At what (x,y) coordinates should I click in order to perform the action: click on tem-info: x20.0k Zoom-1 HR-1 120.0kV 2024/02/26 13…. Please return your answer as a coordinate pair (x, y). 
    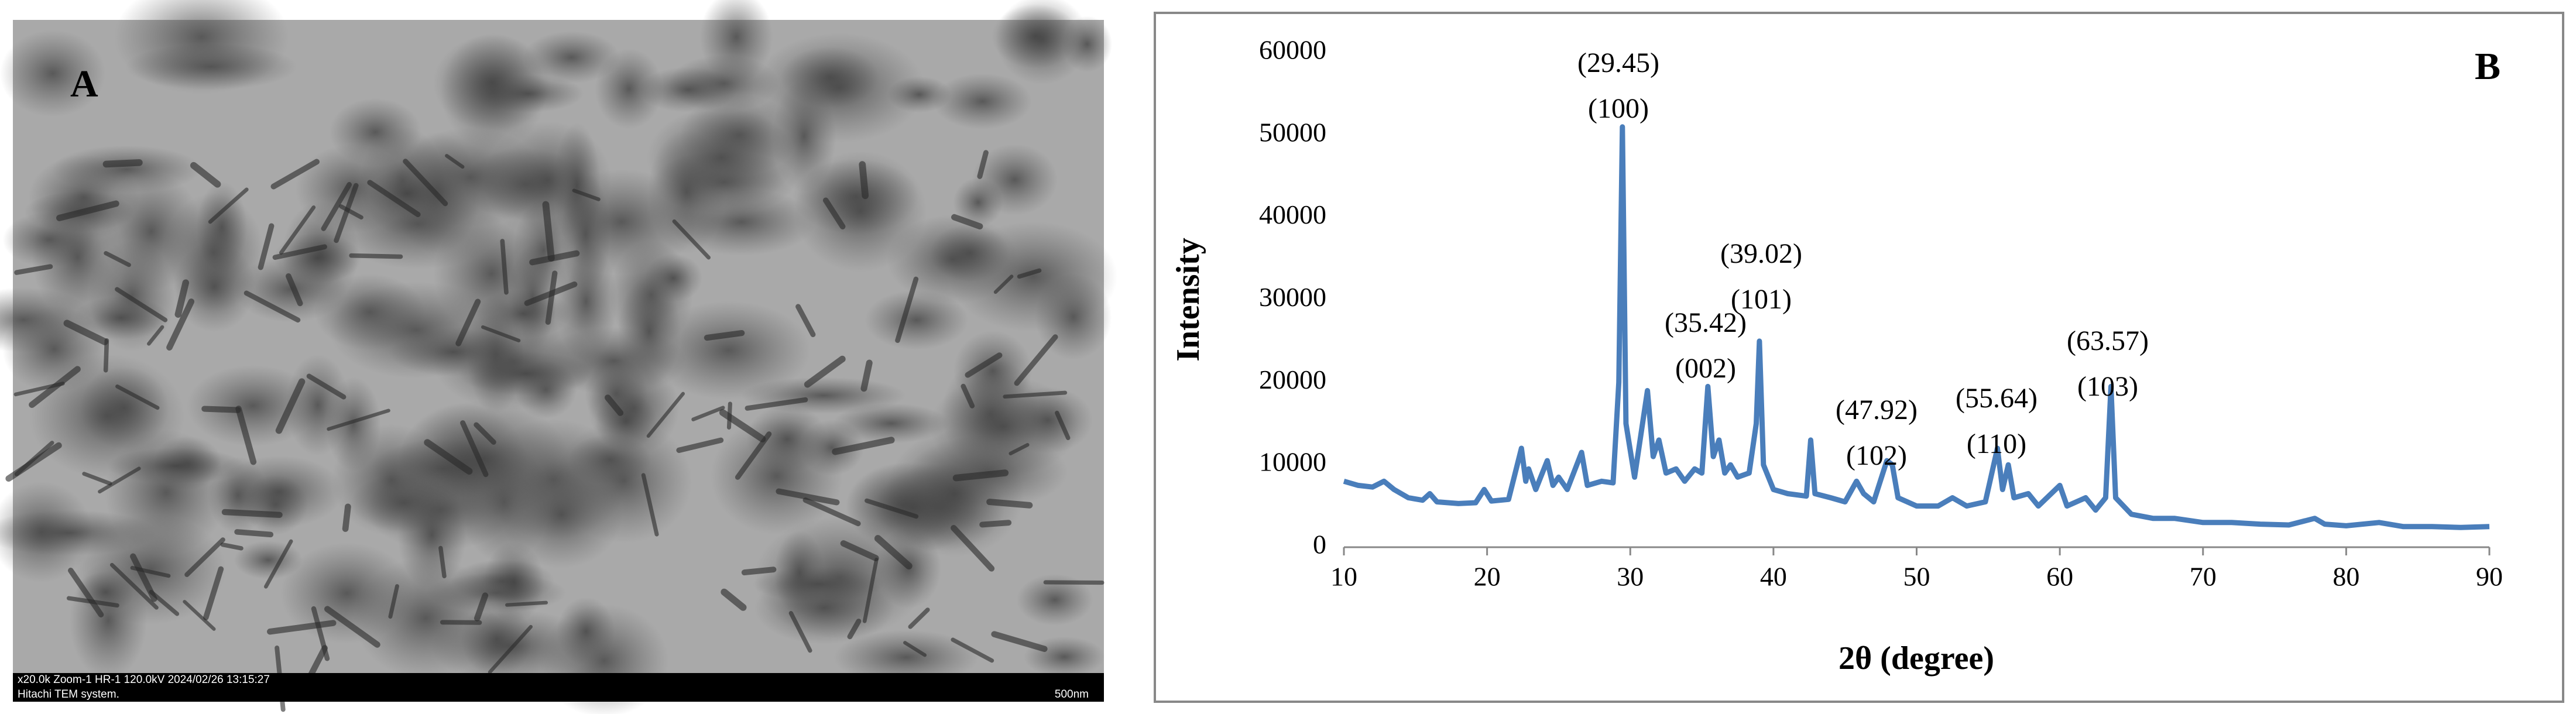
    Looking at the image, I should click on (144, 680).